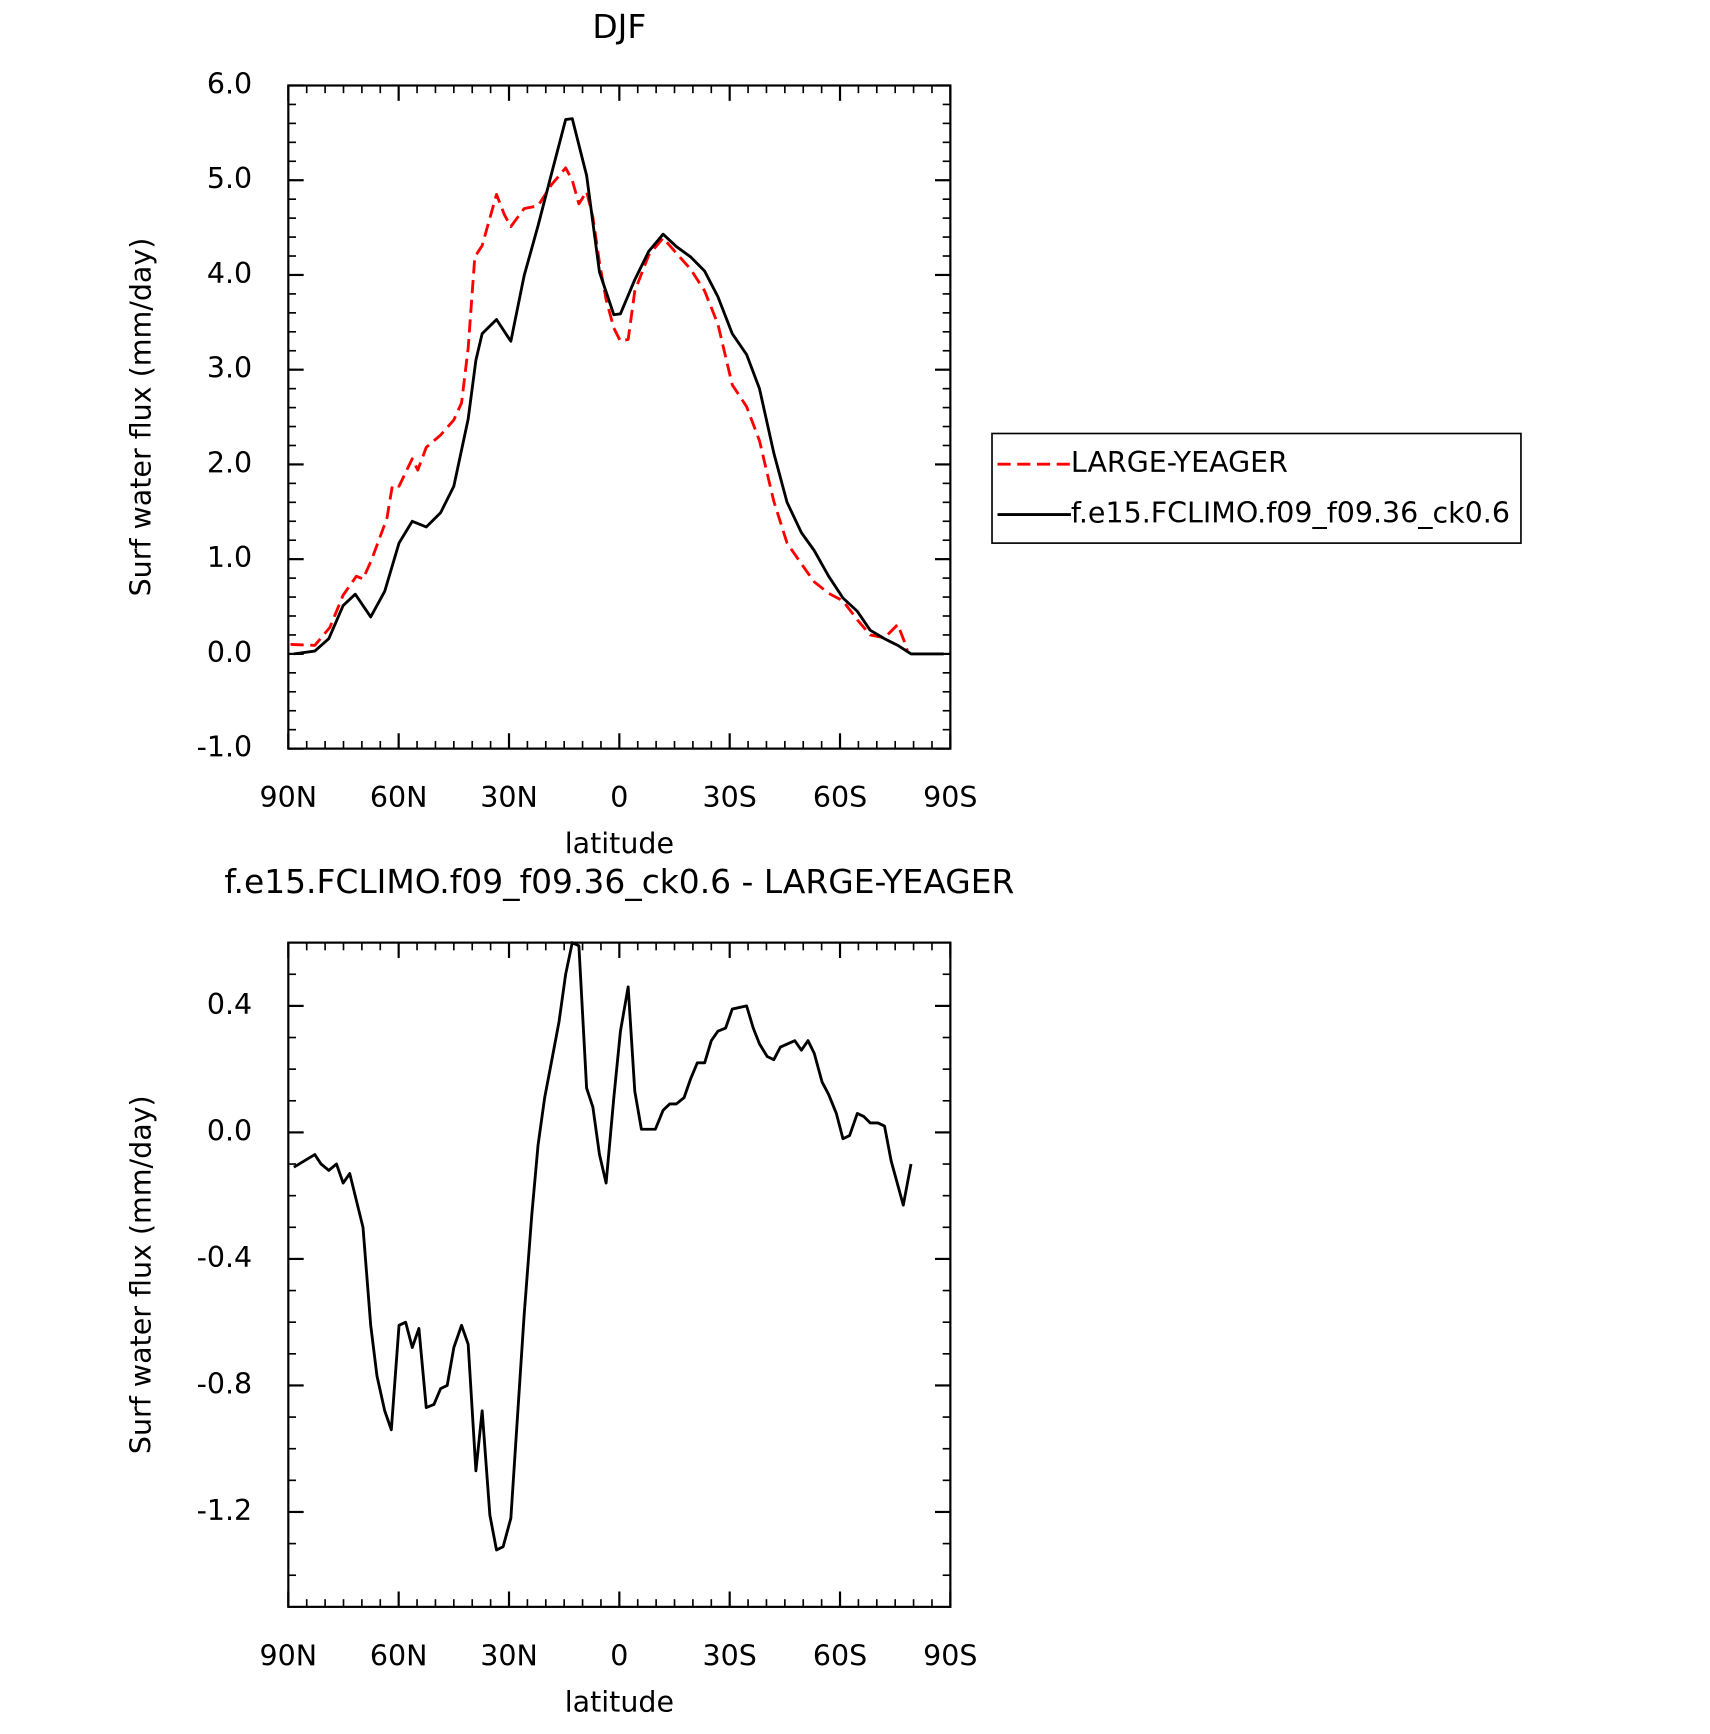 The width and height of the screenshot is (1710, 1734). What do you see at coordinates (229, 462) in the screenshot?
I see `y-tick-label: 2.0` at bounding box center [229, 462].